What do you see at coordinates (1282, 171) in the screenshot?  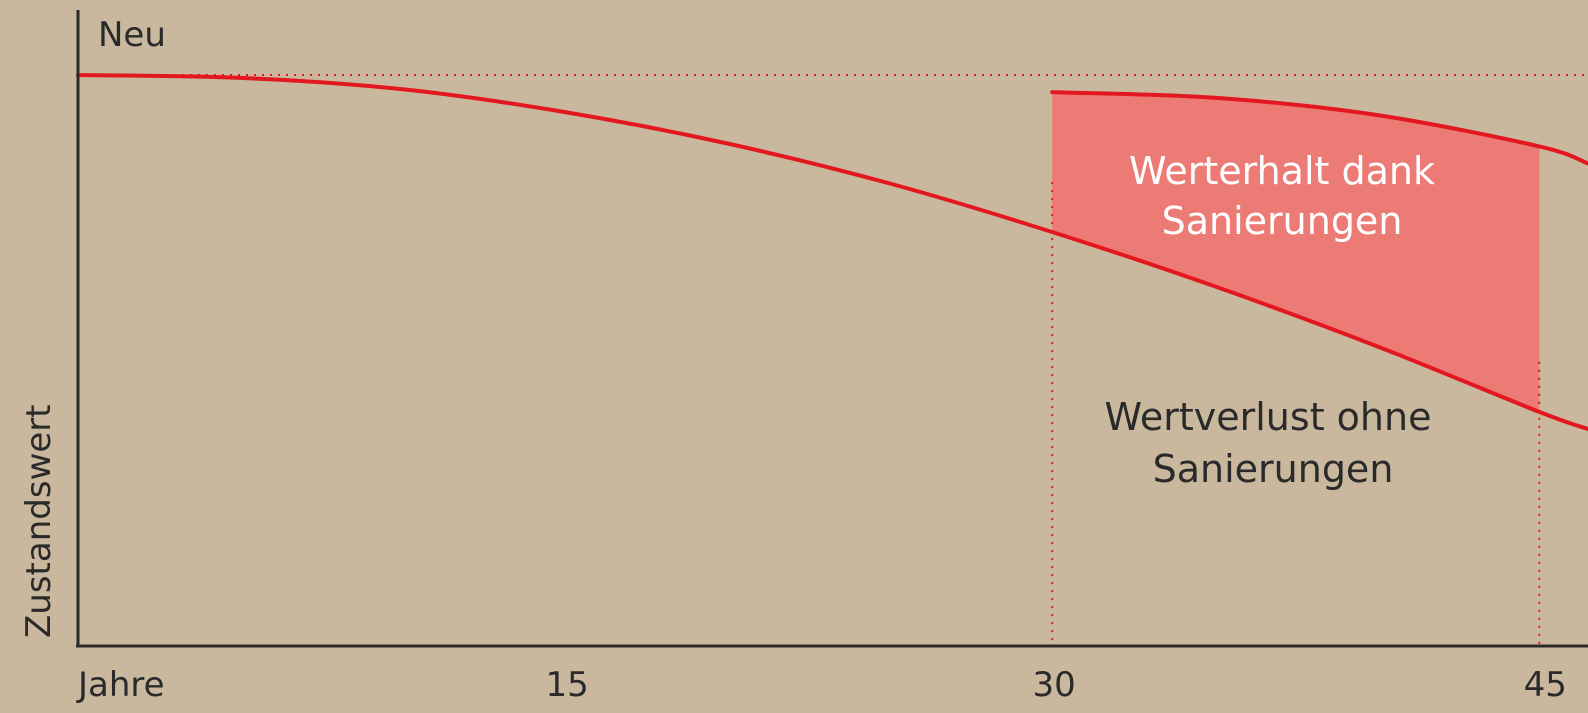 I see `annotation-retention-line-1: Werterhalt dank` at bounding box center [1282, 171].